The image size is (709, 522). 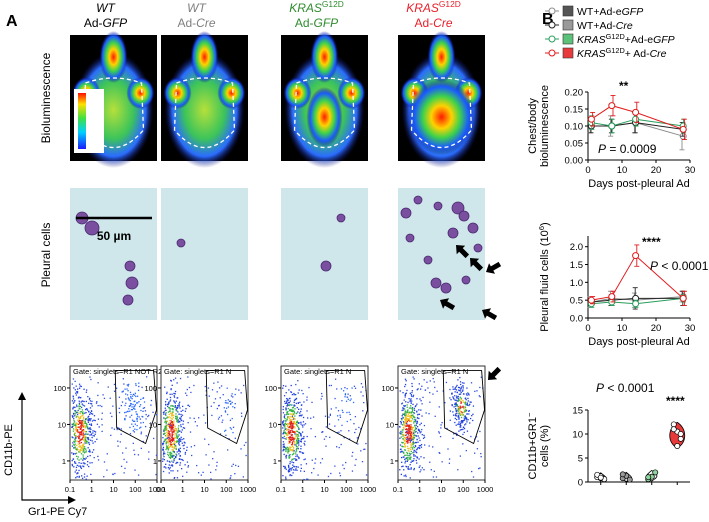 What do you see at coordinates (677, 446) in the screenshot?
I see `point` at bounding box center [677, 446].